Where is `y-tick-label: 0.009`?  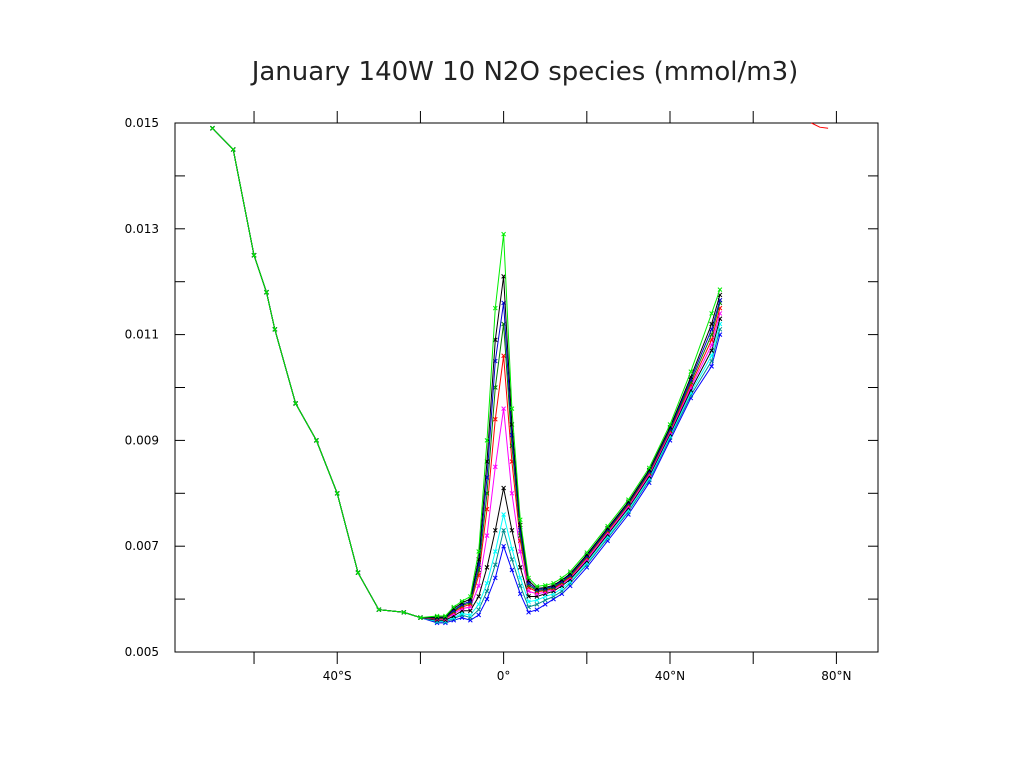
y-tick-label: 0.009 is located at coordinates (142, 440).